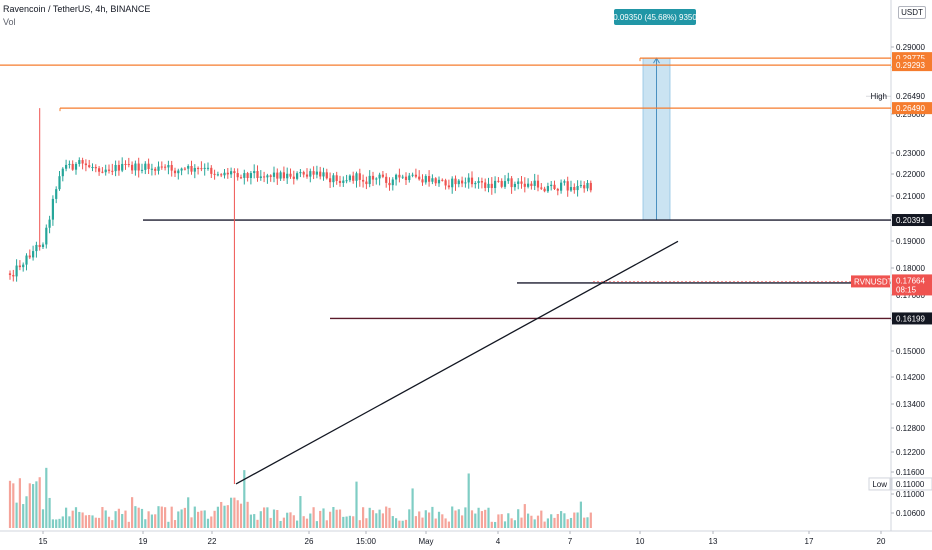 The width and height of the screenshot is (932, 550). Describe the element at coordinates (77, 9) in the screenshot. I see `chart-title: Ravencoin / TetherUS, 4h, BINANCE` at that location.